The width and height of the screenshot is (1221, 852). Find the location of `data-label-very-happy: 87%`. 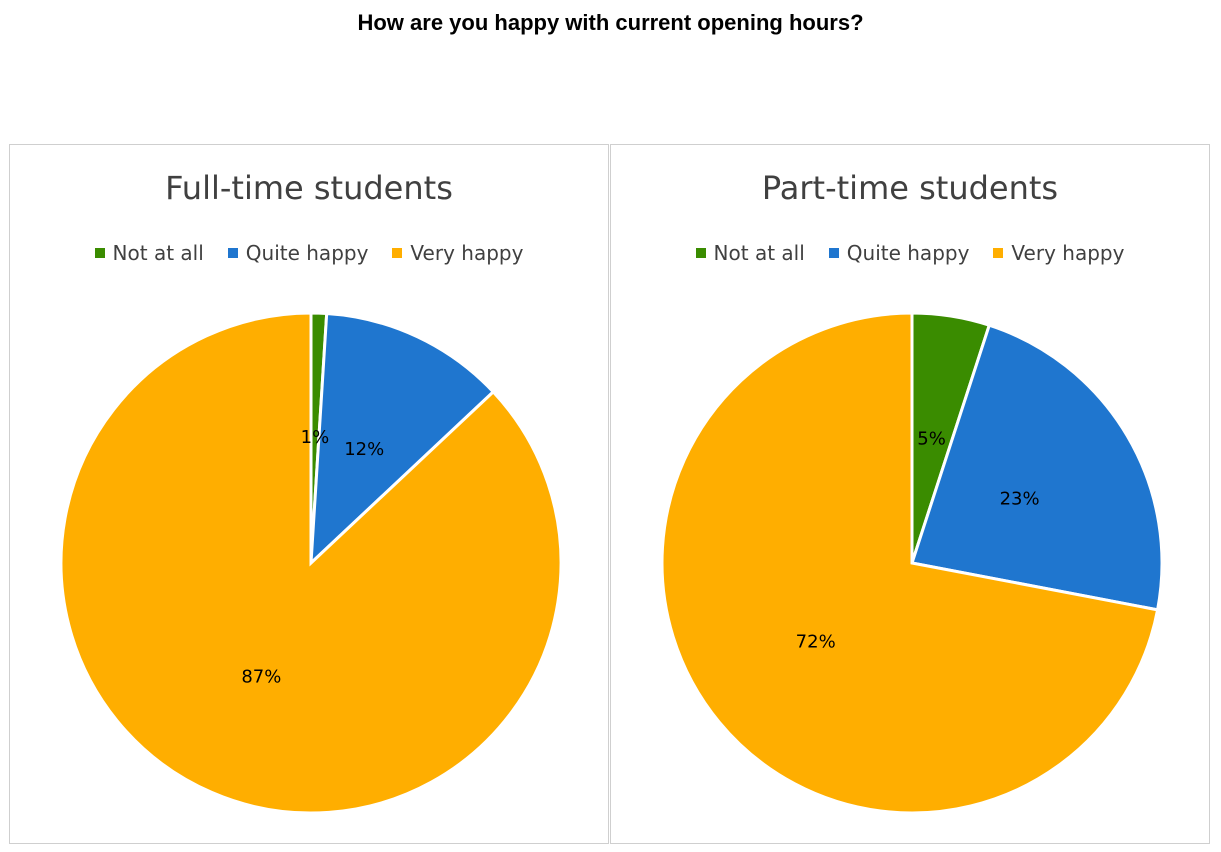

data-label-very-happy: 87% is located at coordinates (261, 677).